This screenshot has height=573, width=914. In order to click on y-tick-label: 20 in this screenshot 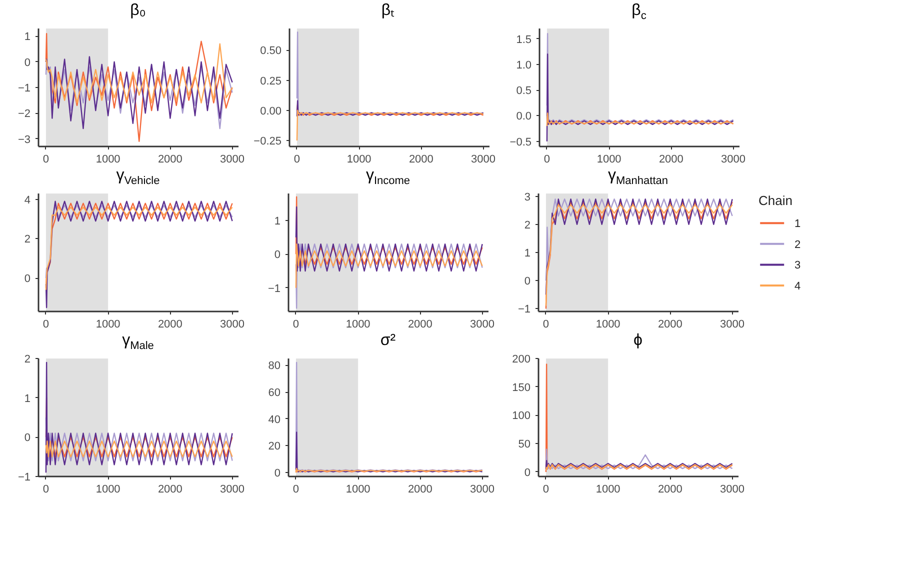, I will do `click(274, 446)`.